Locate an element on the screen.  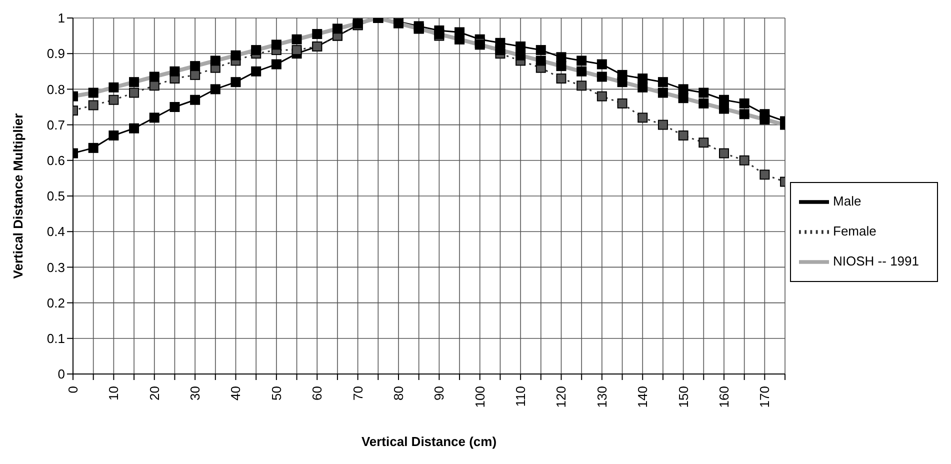
x-tick-label: 10 is located at coordinates (114, 393).